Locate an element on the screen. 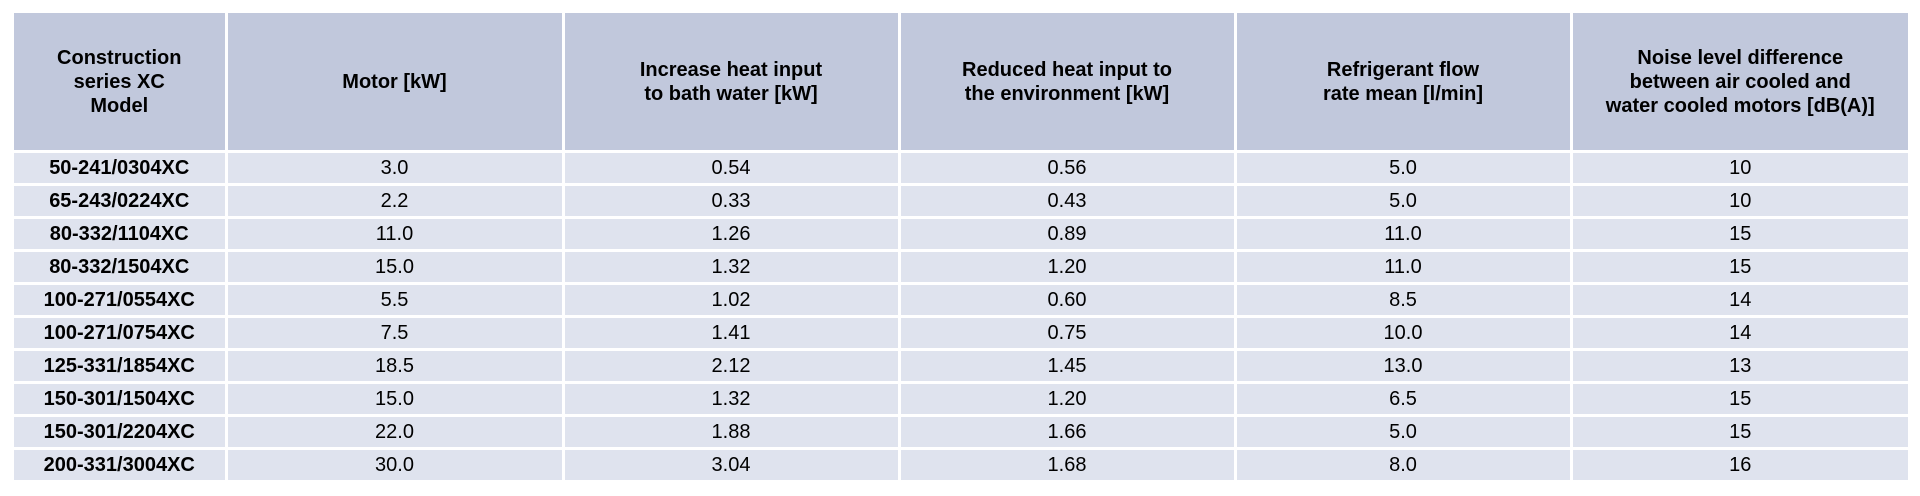 This screenshot has width=1920, height=496. cell-increase-heat-input: 1.26 is located at coordinates (732, 234).